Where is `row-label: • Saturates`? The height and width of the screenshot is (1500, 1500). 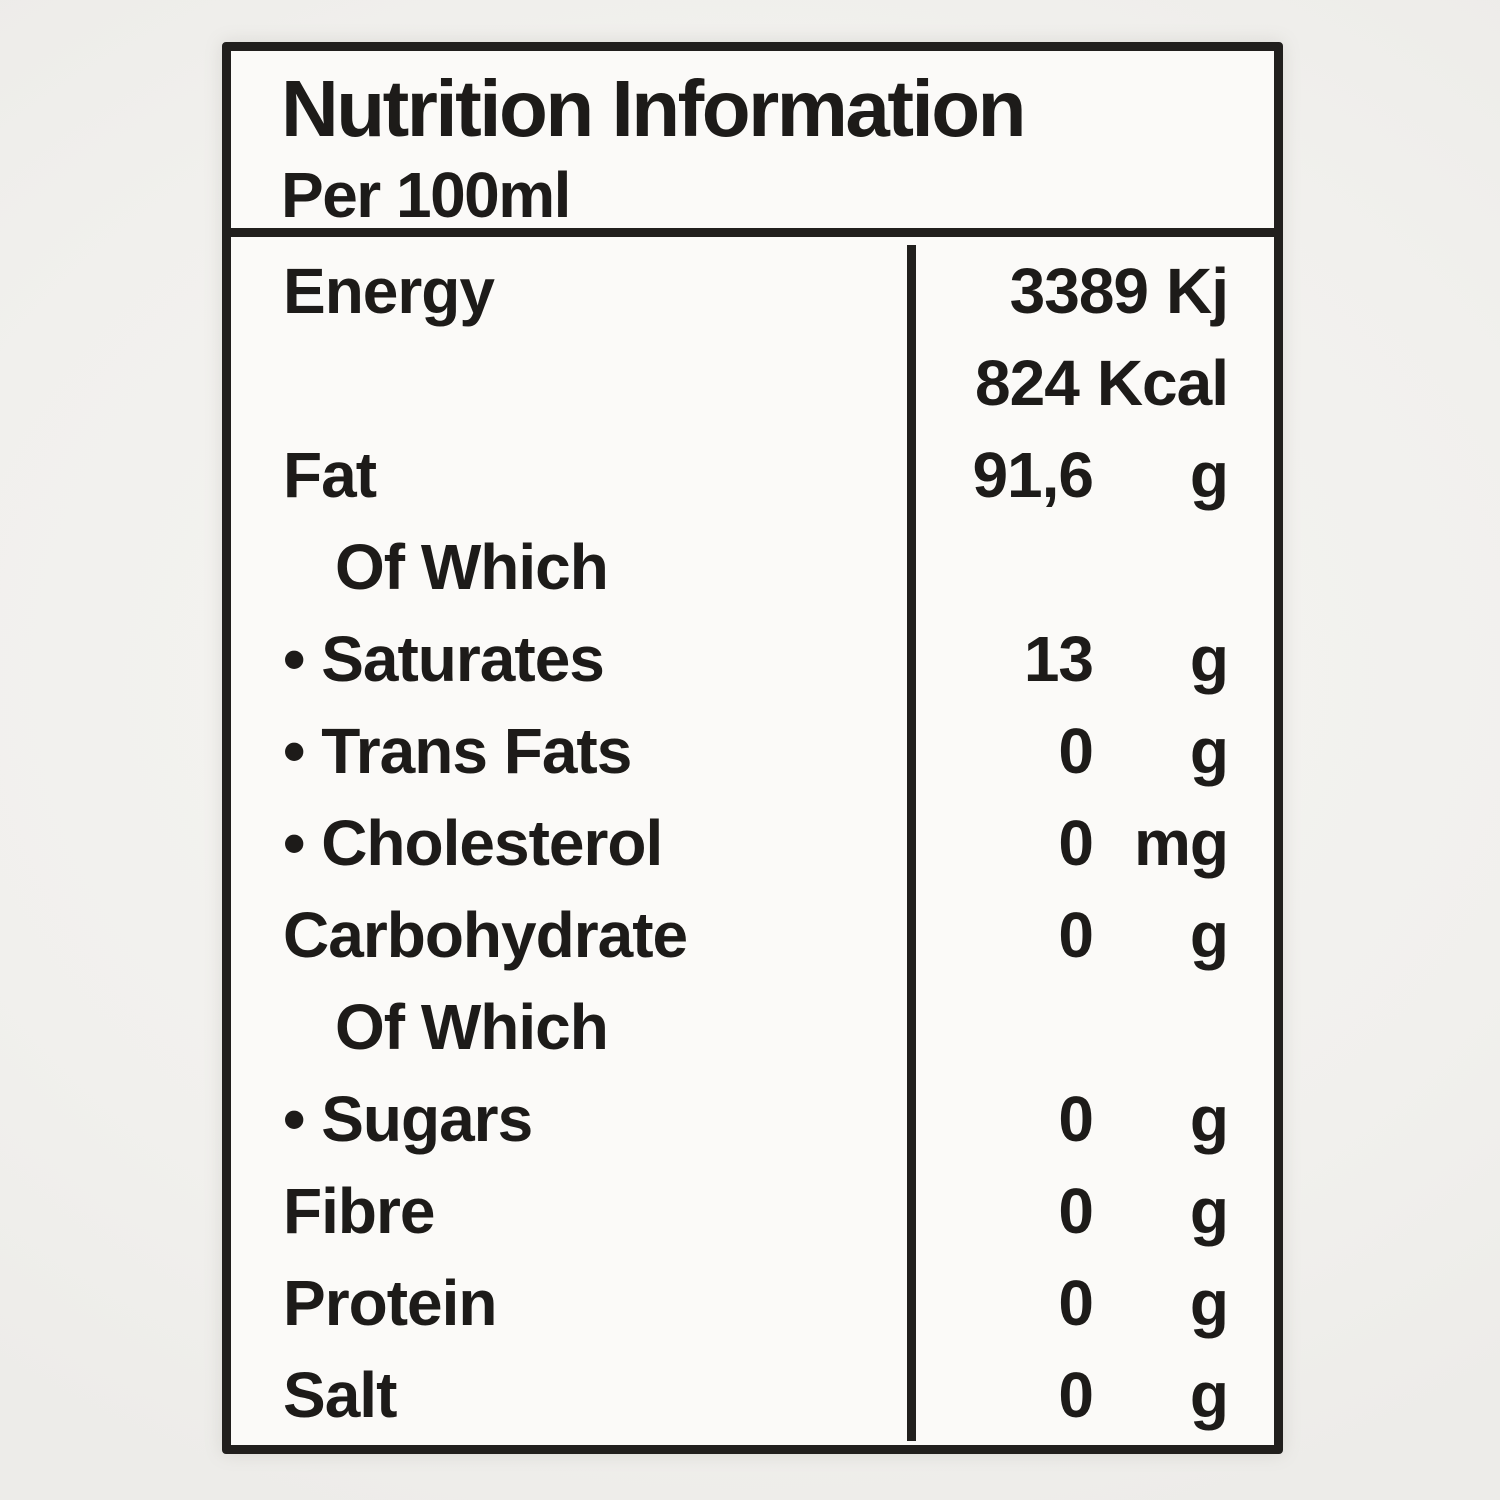
row-label: • Saturates is located at coordinates (573, 659).